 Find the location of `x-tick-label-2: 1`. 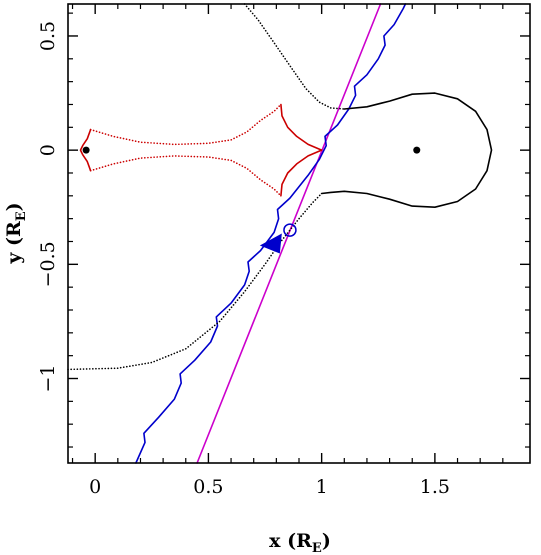

x-tick-label-2: 1 is located at coordinates (322, 487).